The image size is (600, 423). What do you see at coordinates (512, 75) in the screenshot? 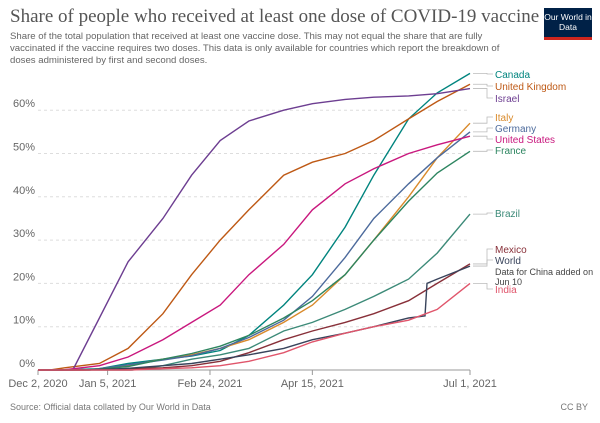
I see `series-label-canada: Canada` at bounding box center [512, 75].